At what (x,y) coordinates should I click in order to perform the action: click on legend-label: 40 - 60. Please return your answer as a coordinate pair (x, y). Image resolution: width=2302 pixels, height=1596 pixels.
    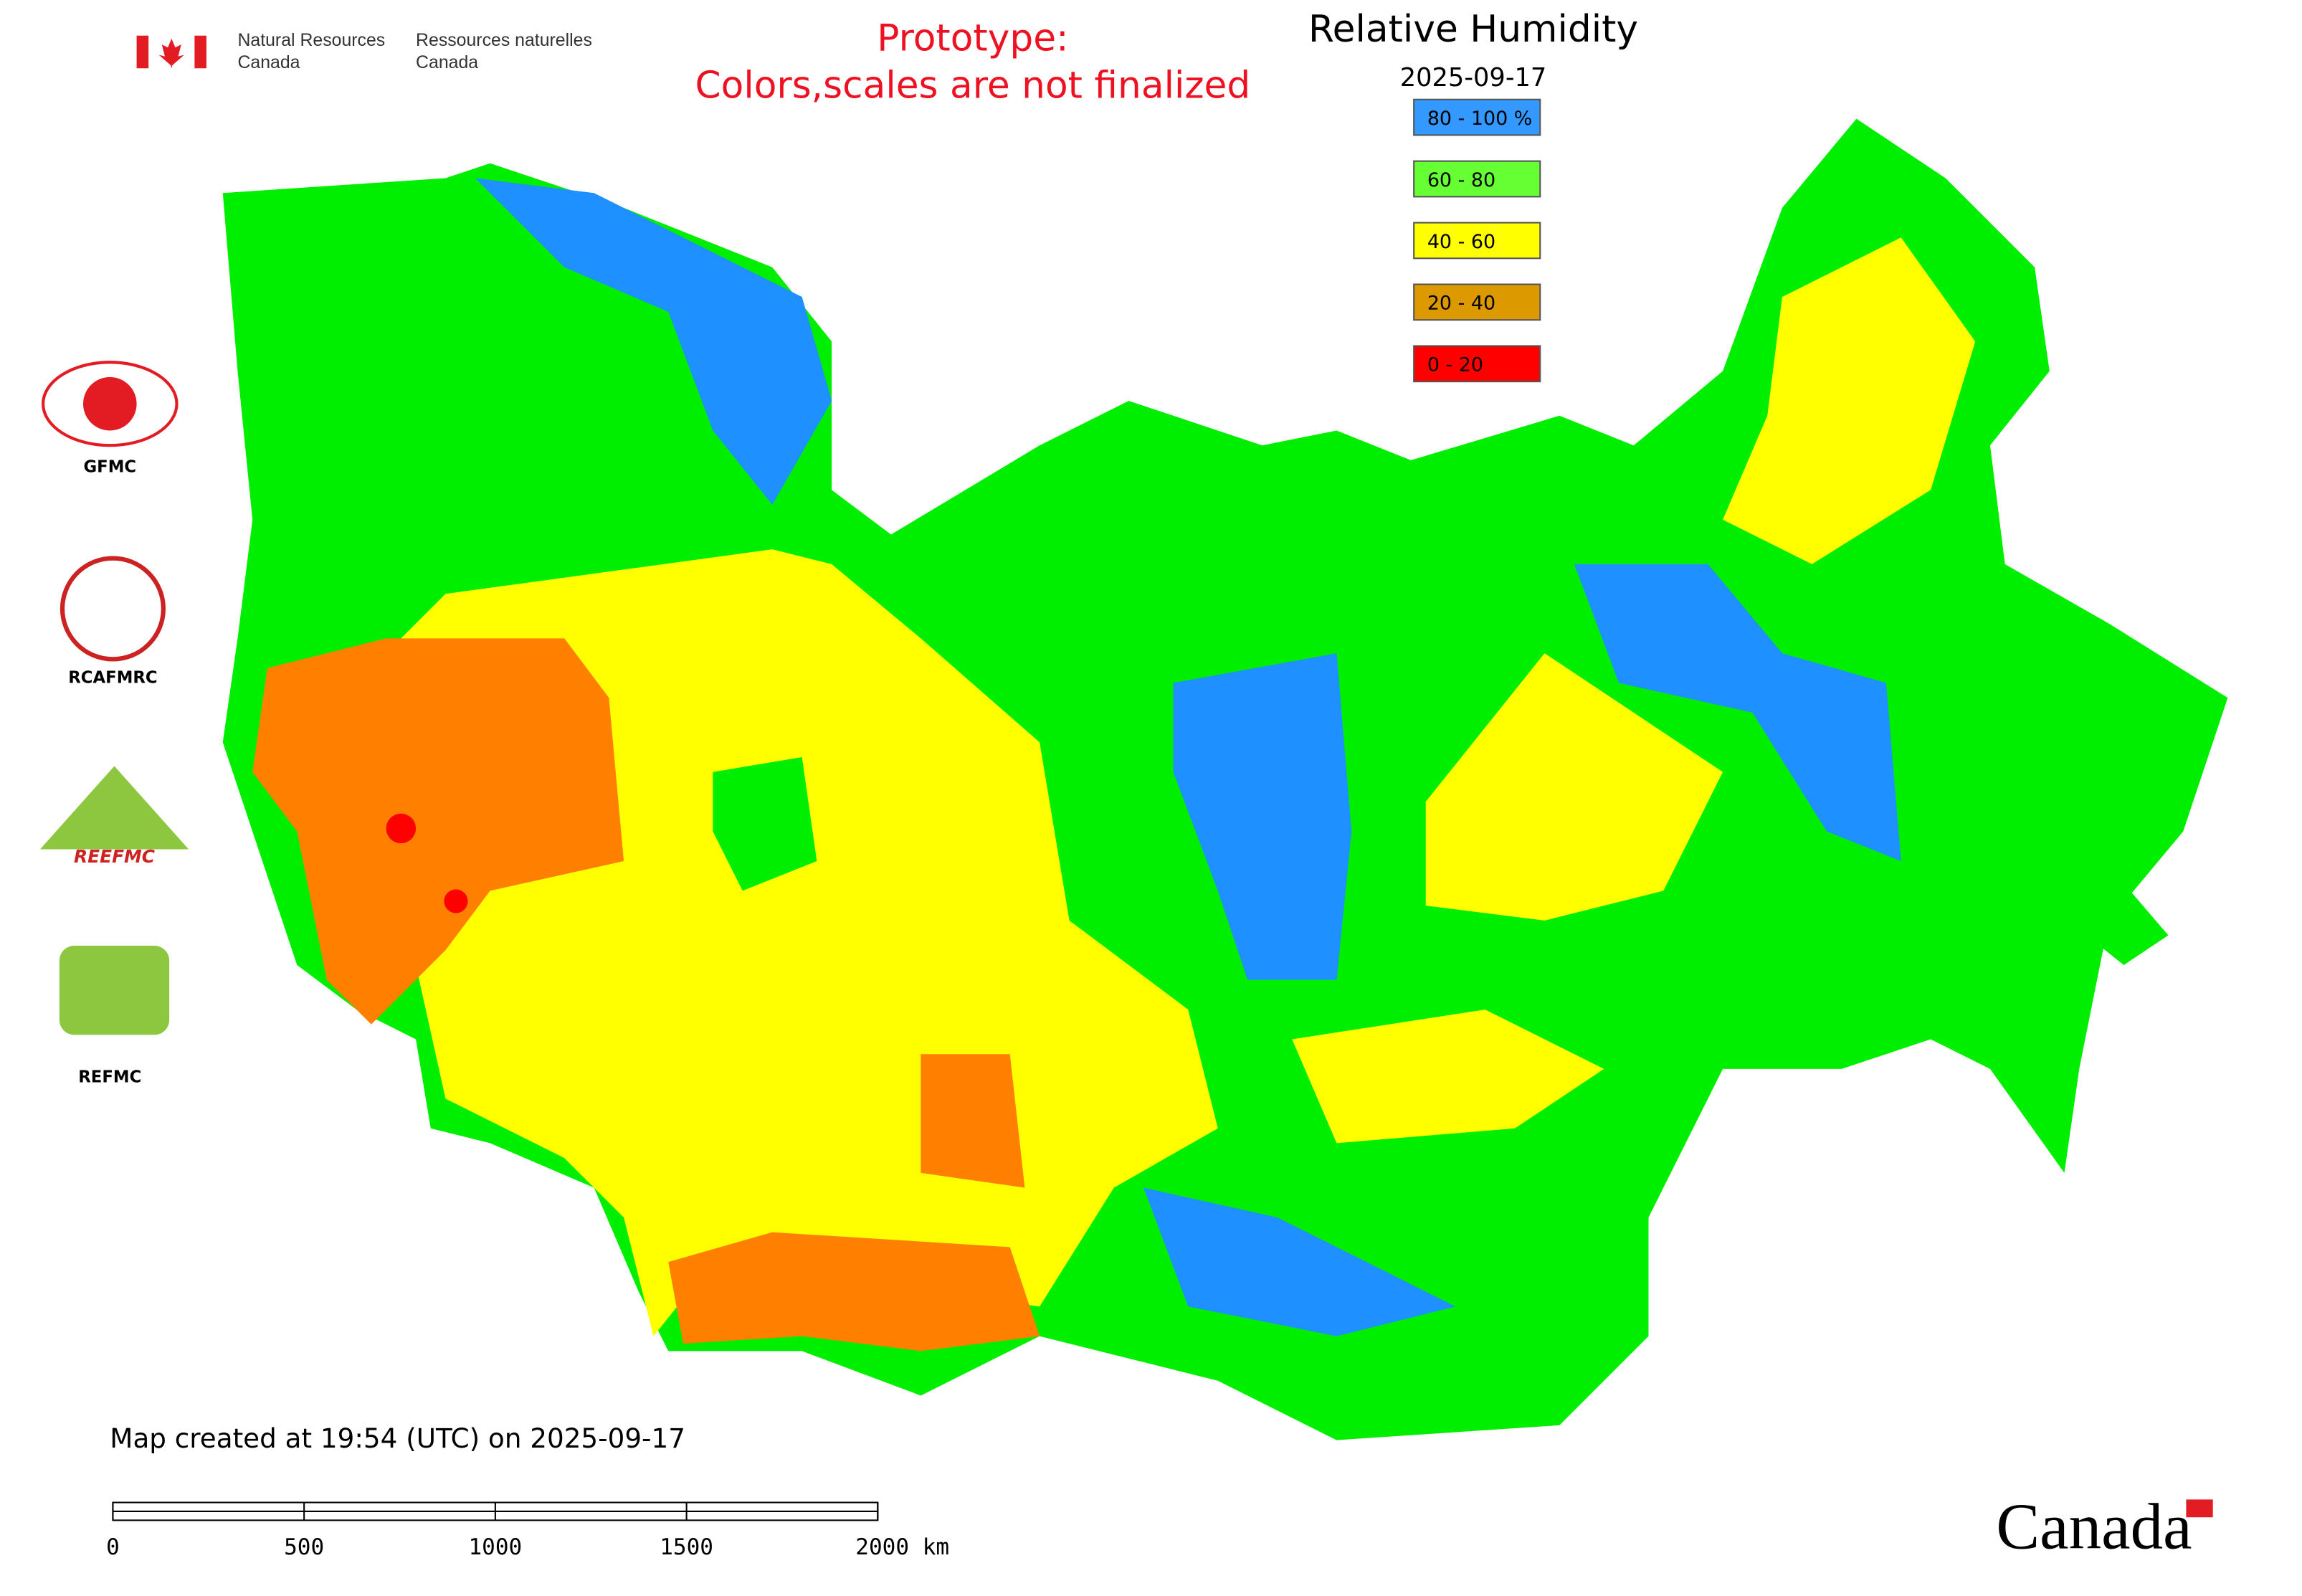
    Looking at the image, I should click on (1461, 242).